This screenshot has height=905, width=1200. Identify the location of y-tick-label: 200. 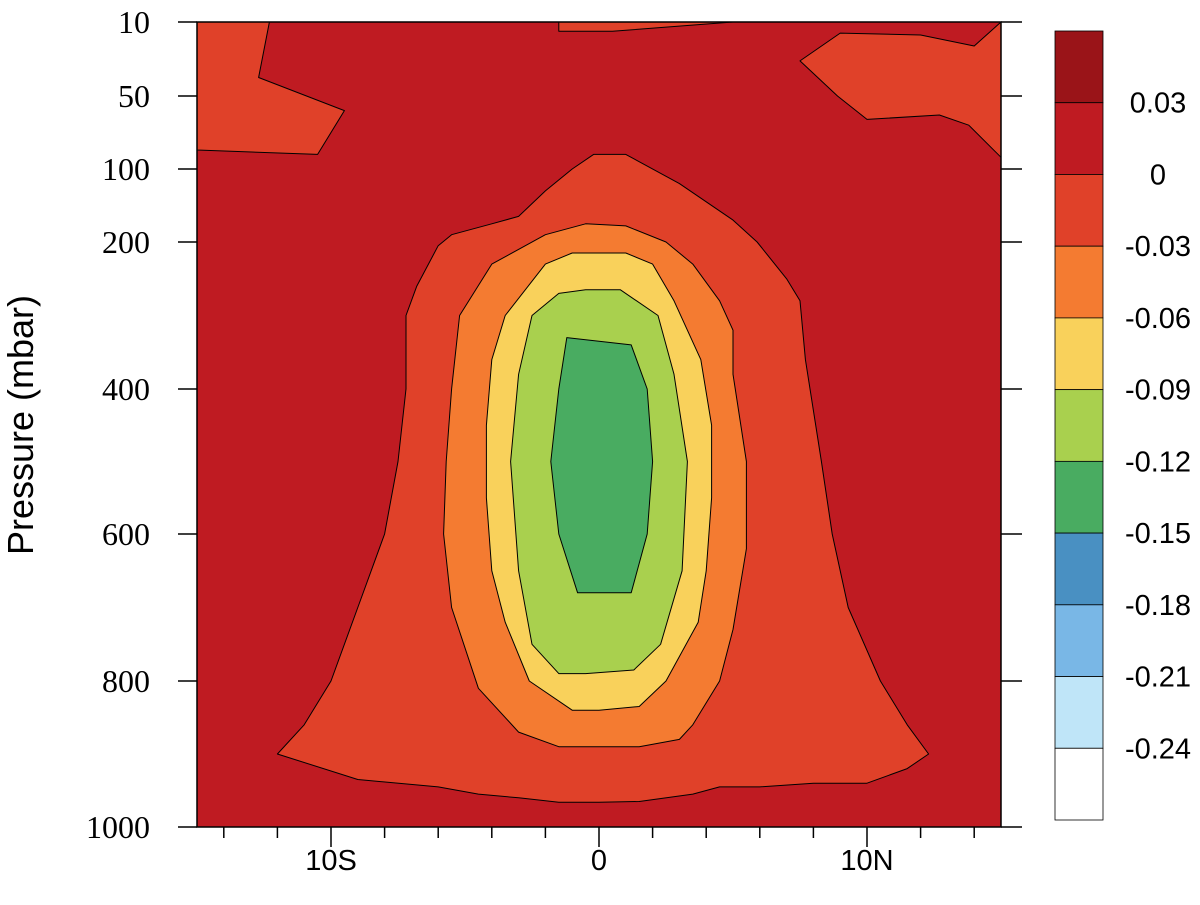
(126, 242).